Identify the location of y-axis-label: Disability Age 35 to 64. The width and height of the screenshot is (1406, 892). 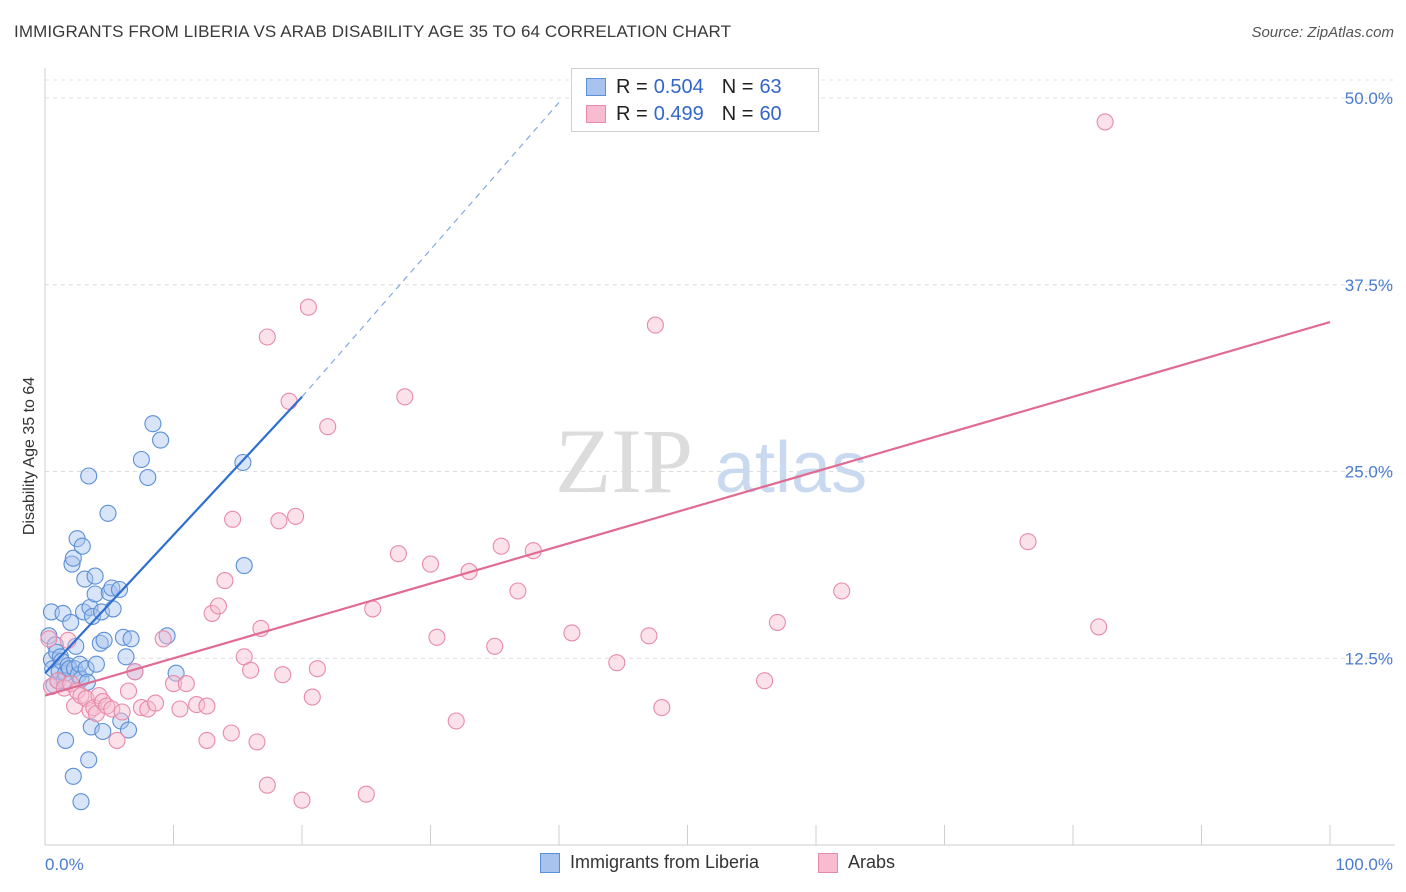
(29, 456).